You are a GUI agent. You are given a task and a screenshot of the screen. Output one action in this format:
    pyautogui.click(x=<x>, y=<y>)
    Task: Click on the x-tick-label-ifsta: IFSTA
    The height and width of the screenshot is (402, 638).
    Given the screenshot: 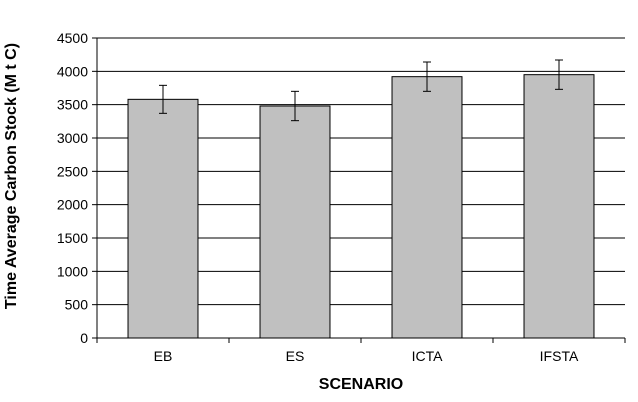 What is the action you would take?
    pyautogui.click(x=559, y=356)
    